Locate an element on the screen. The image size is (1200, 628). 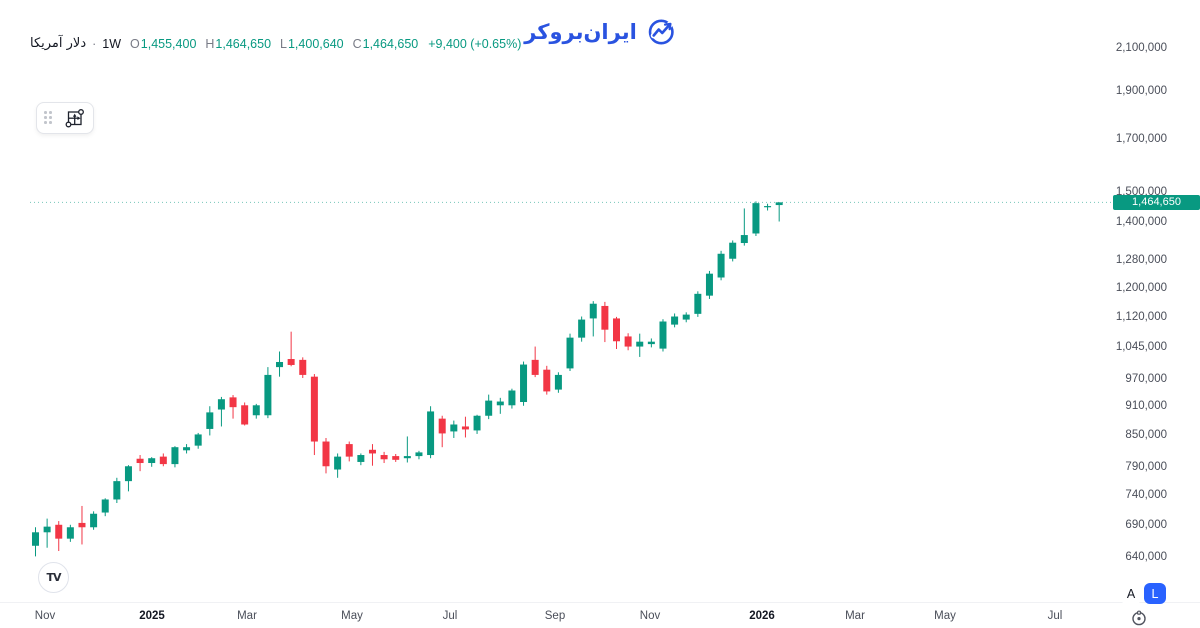
price-tick-label: 690,000 is located at coordinates (1146, 524).